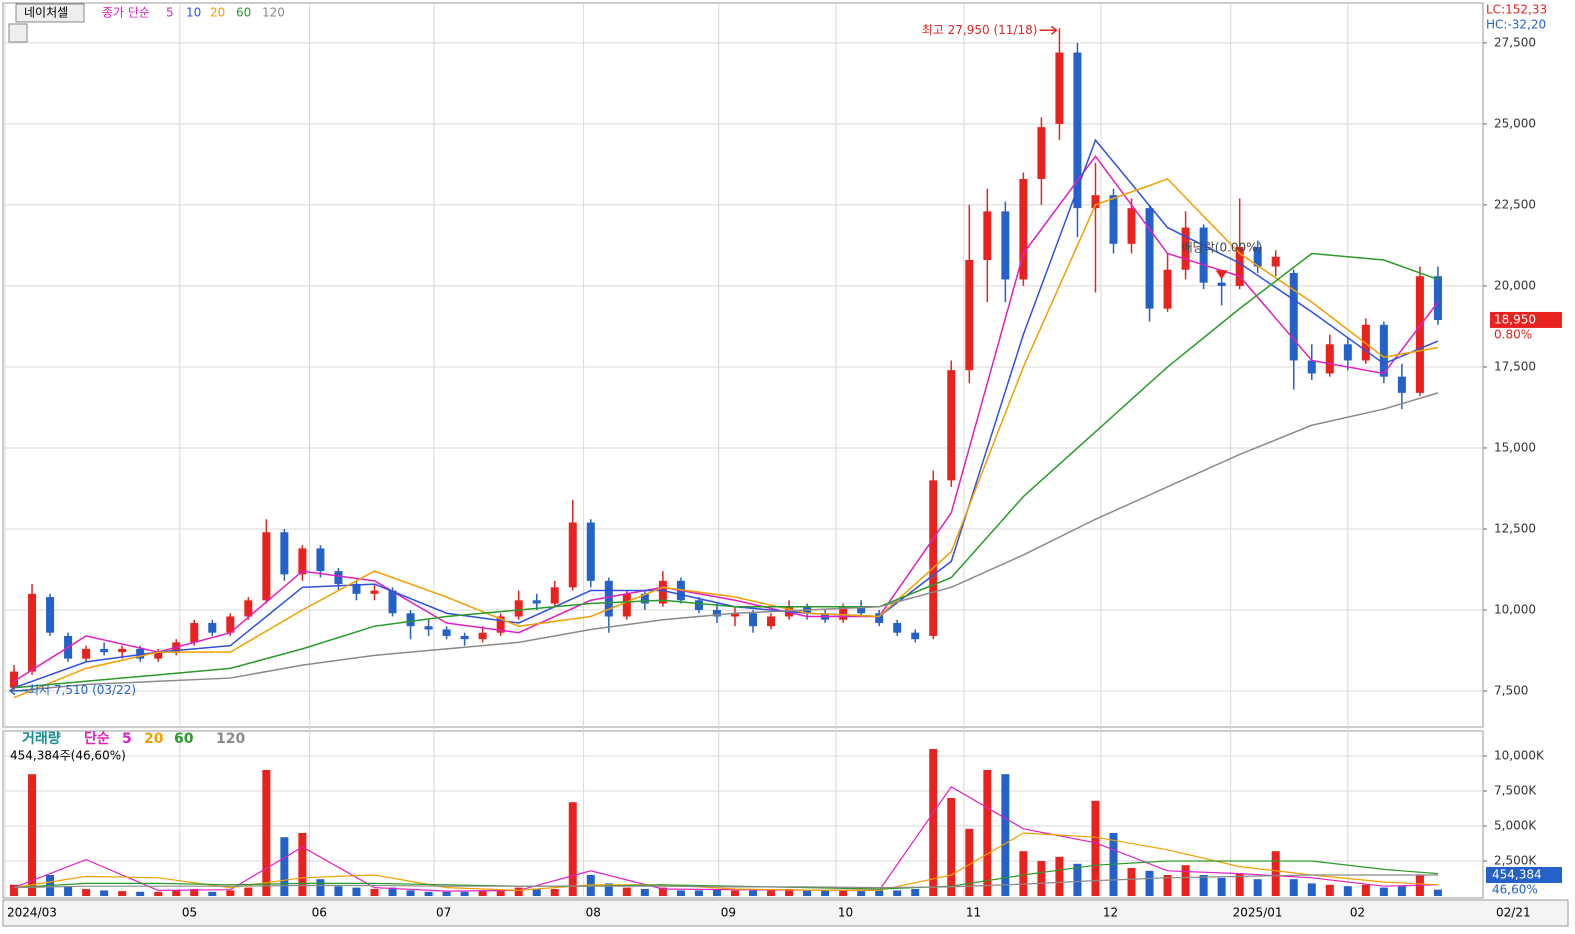  Describe the element at coordinates (1515, 123) in the screenshot. I see `y-tick-label: 25,000` at that location.